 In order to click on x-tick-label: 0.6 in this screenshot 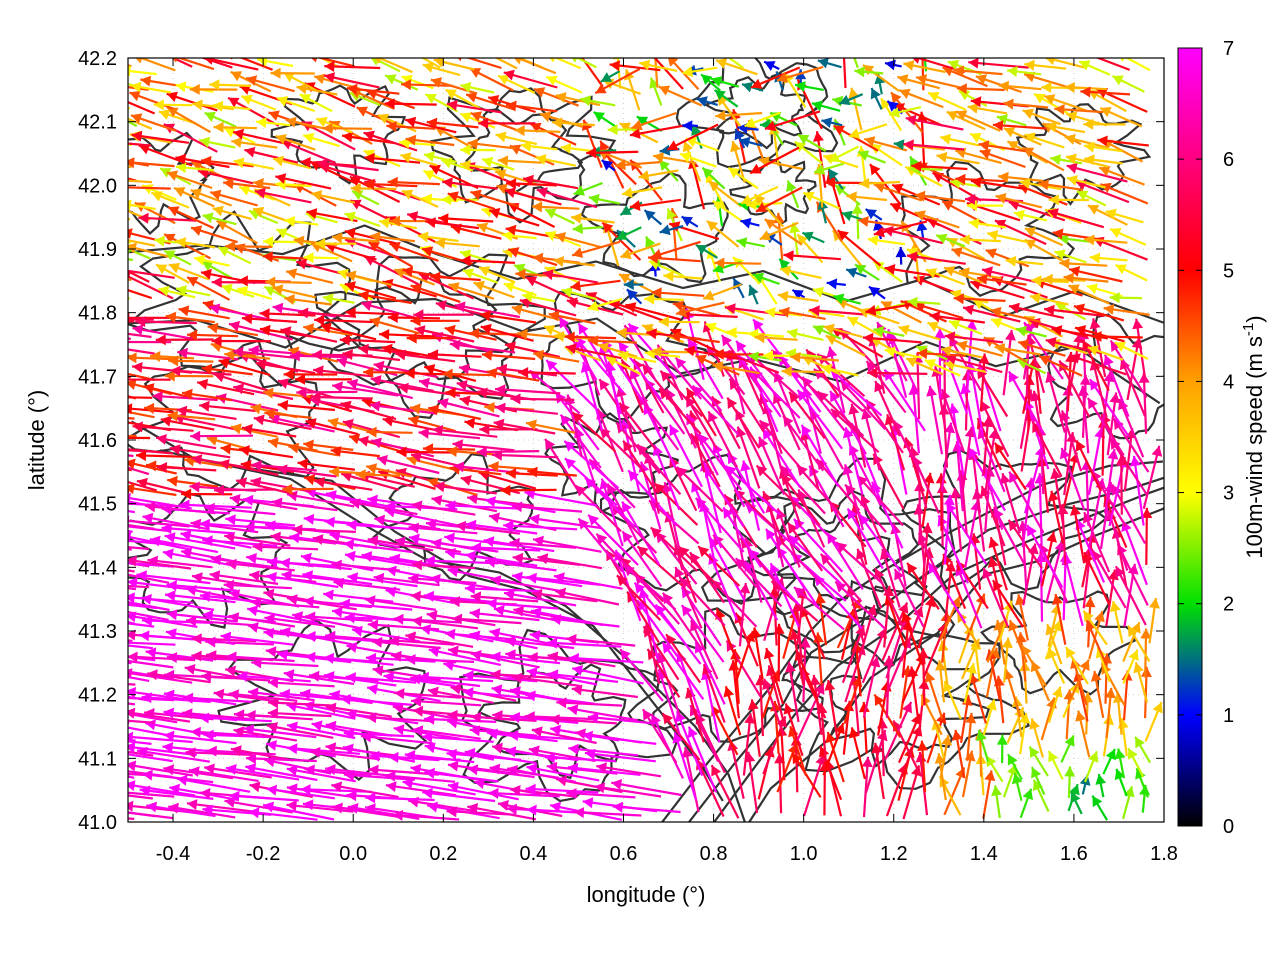, I will do `click(624, 854)`.